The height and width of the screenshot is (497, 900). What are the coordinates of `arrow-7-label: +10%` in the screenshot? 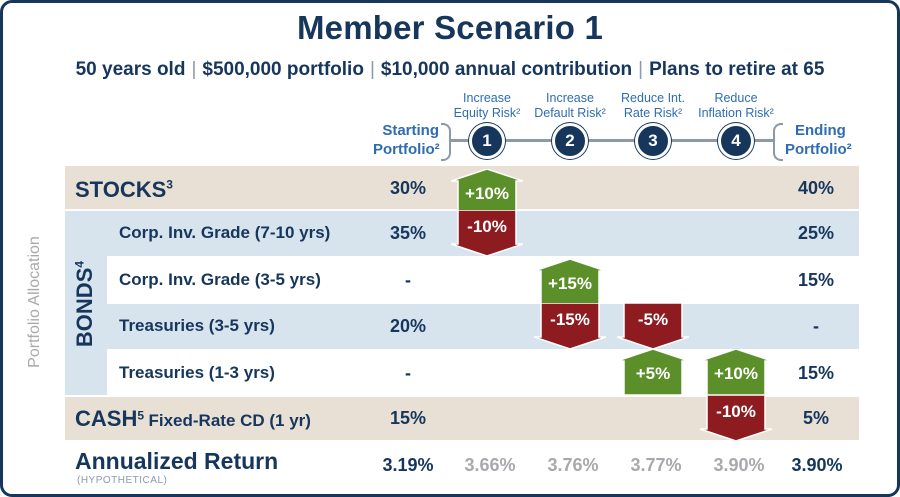 It's located at (736, 373).